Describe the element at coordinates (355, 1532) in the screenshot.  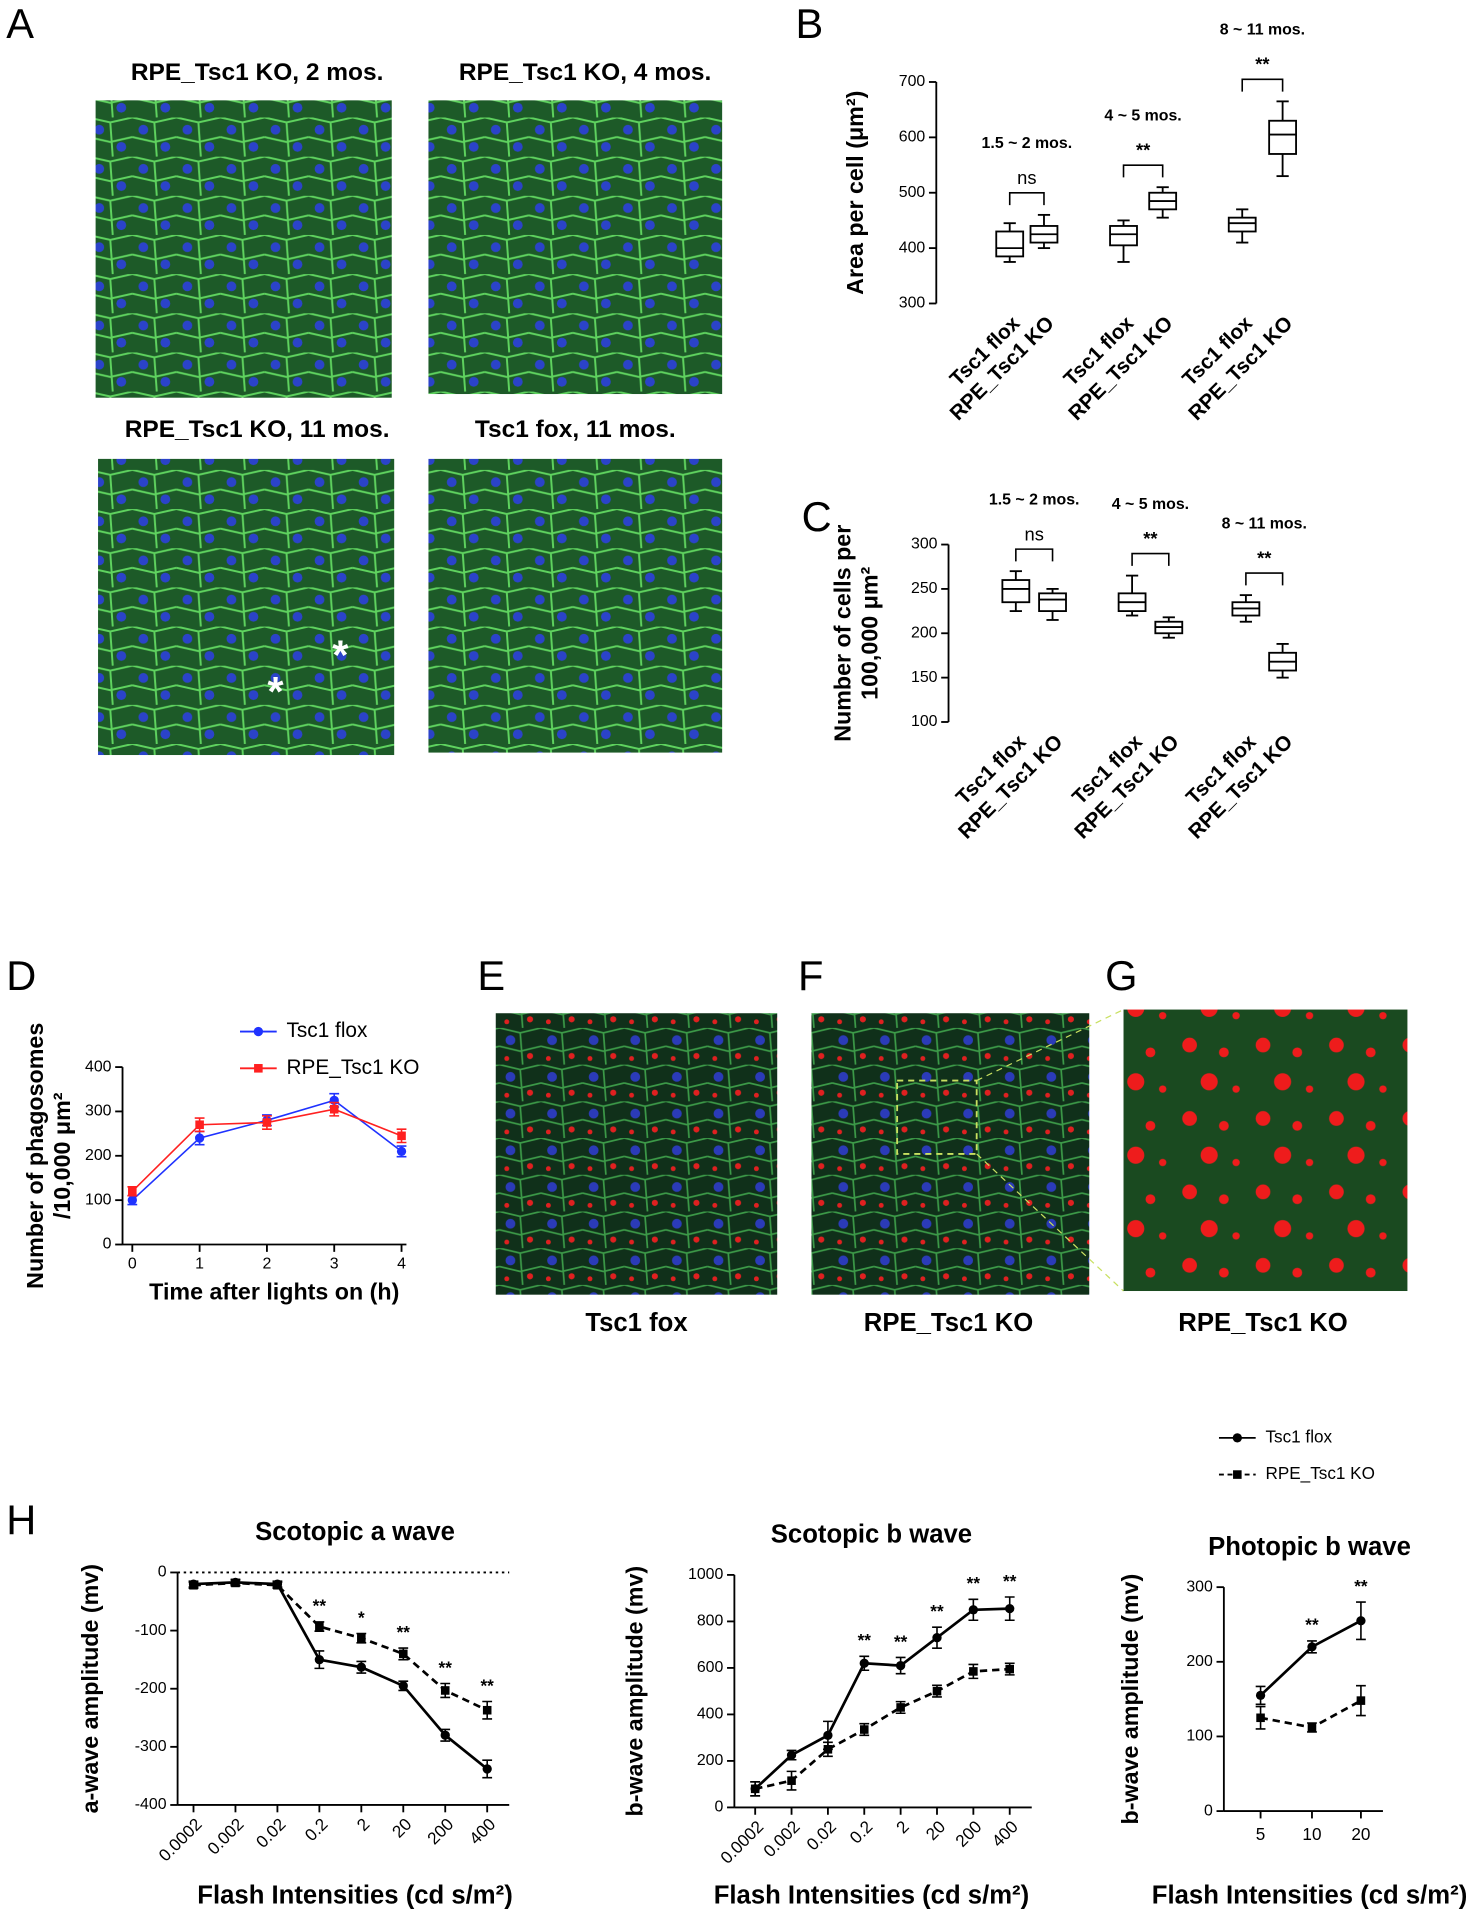
I see `chart-title: Scotopic a wave` at that location.